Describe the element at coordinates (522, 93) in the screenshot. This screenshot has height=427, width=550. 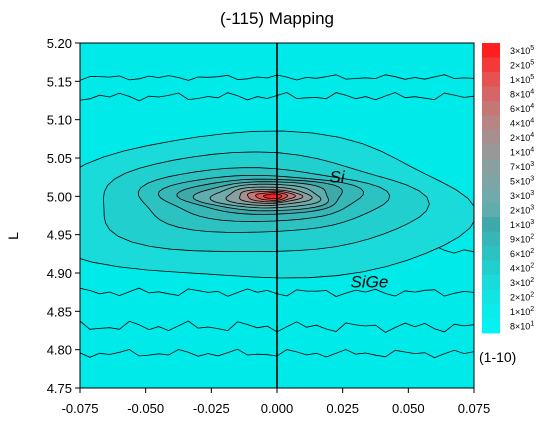
I see `colorbar-tick-label: 8×10⁴` at that location.